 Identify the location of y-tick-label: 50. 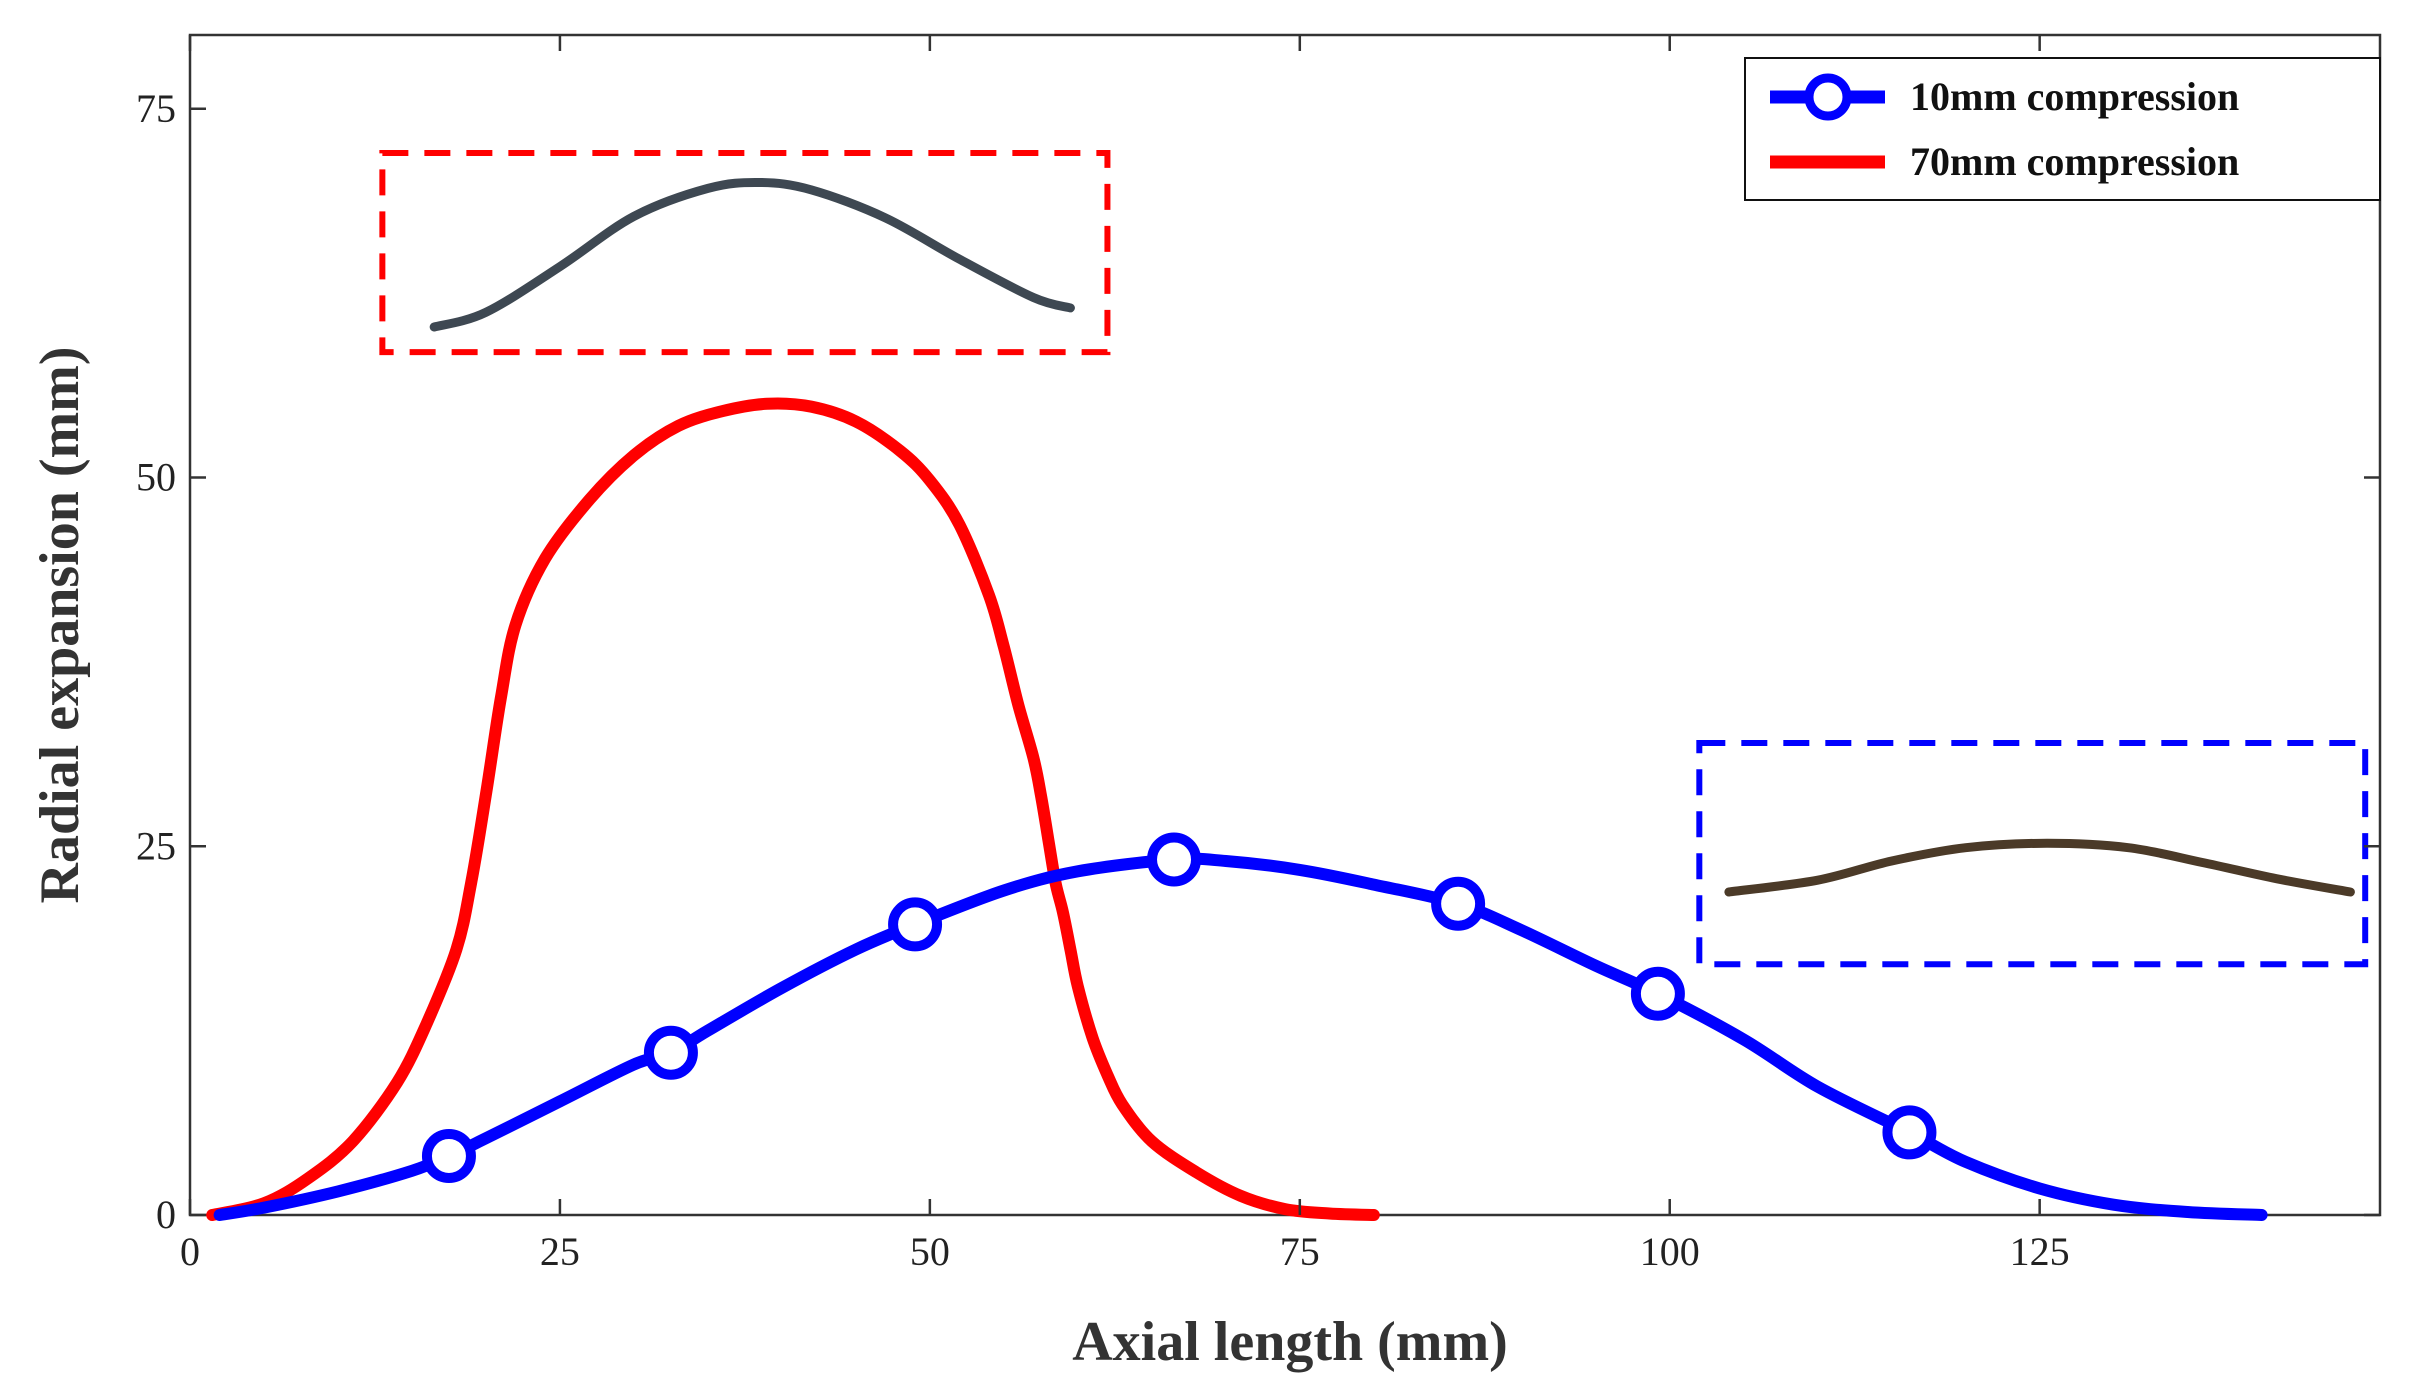
(156, 477).